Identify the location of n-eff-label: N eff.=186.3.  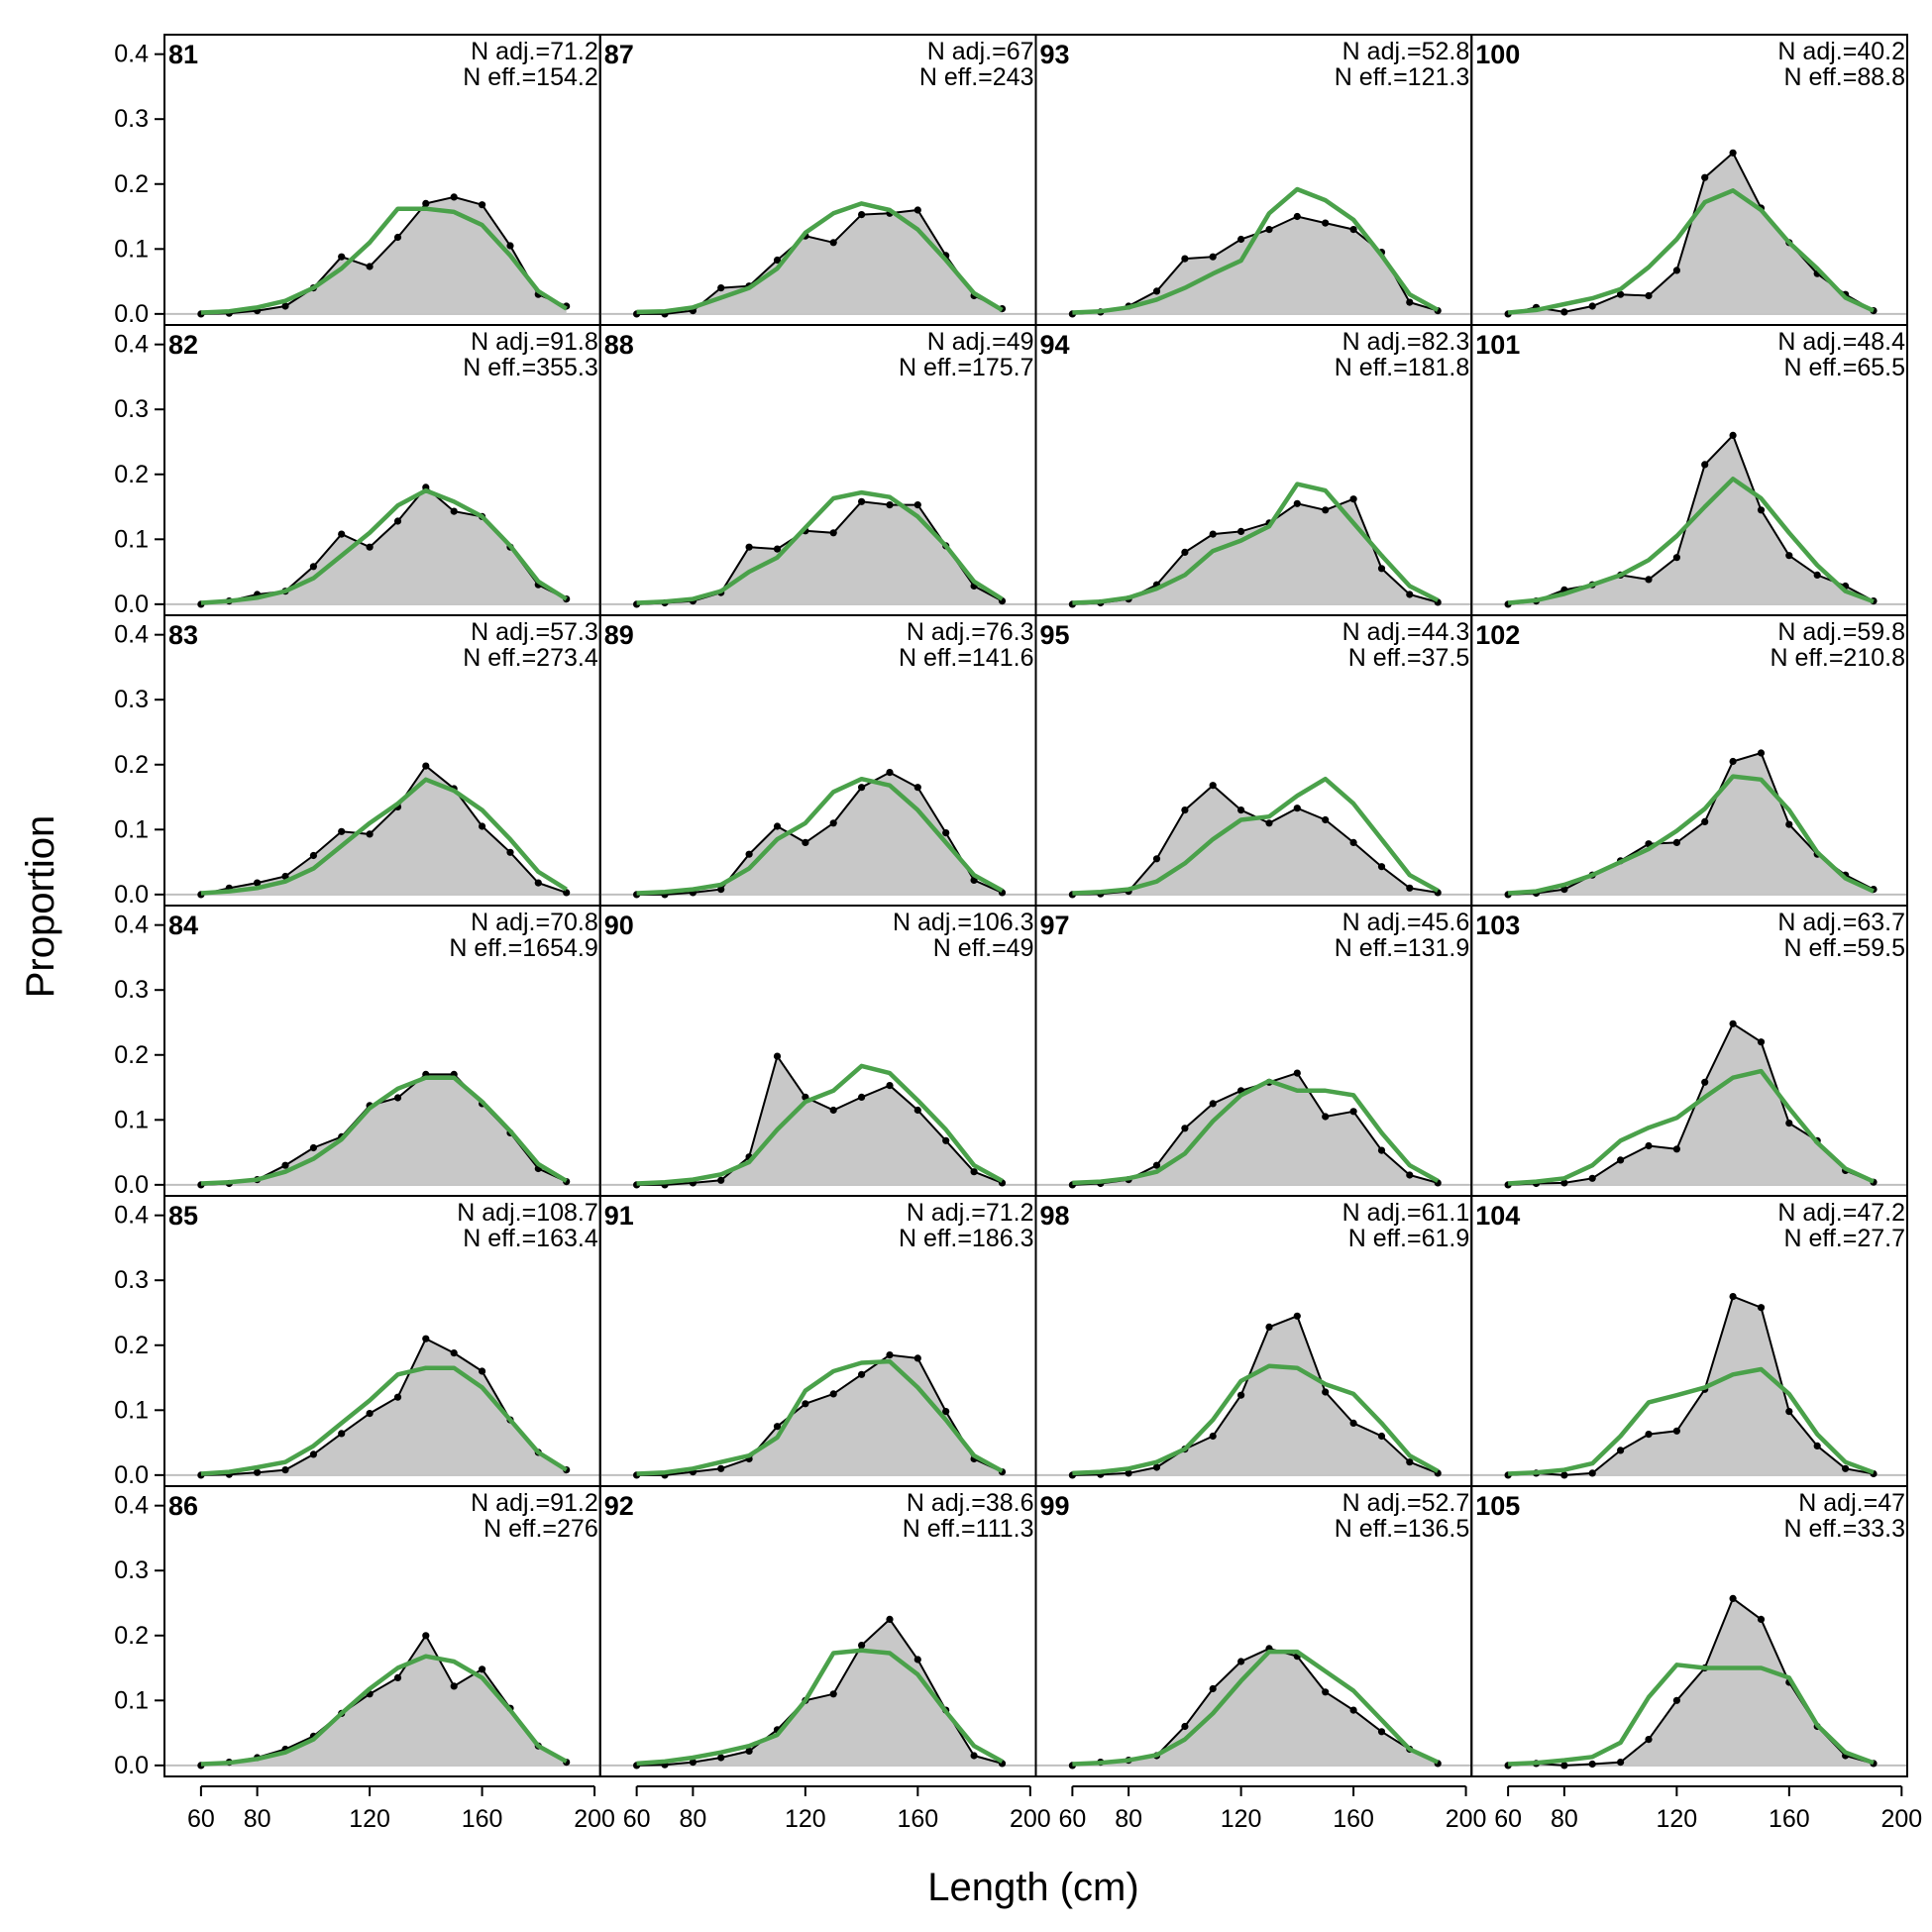
(966, 1238).